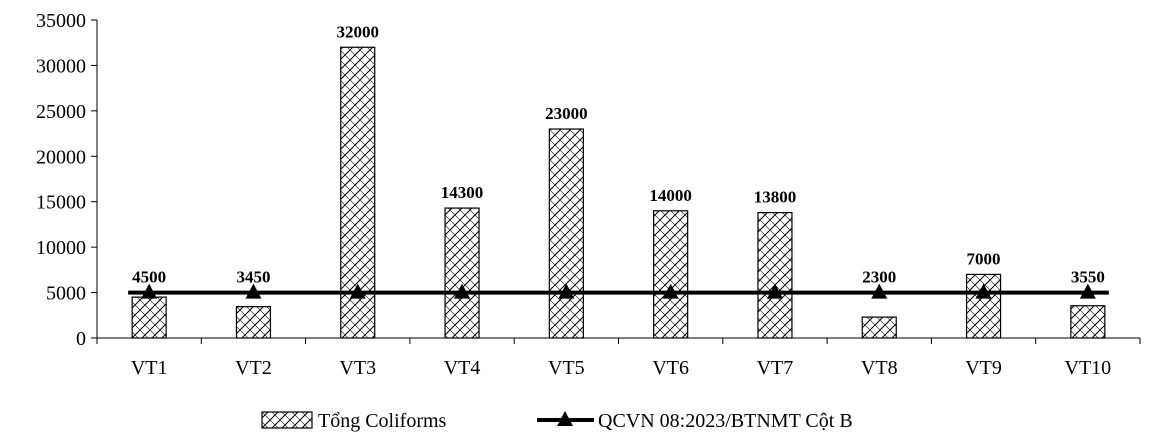 The image size is (1161, 437). Describe the element at coordinates (775, 368) in the screenshot. I see `x-tick-label: VT7` at that location.